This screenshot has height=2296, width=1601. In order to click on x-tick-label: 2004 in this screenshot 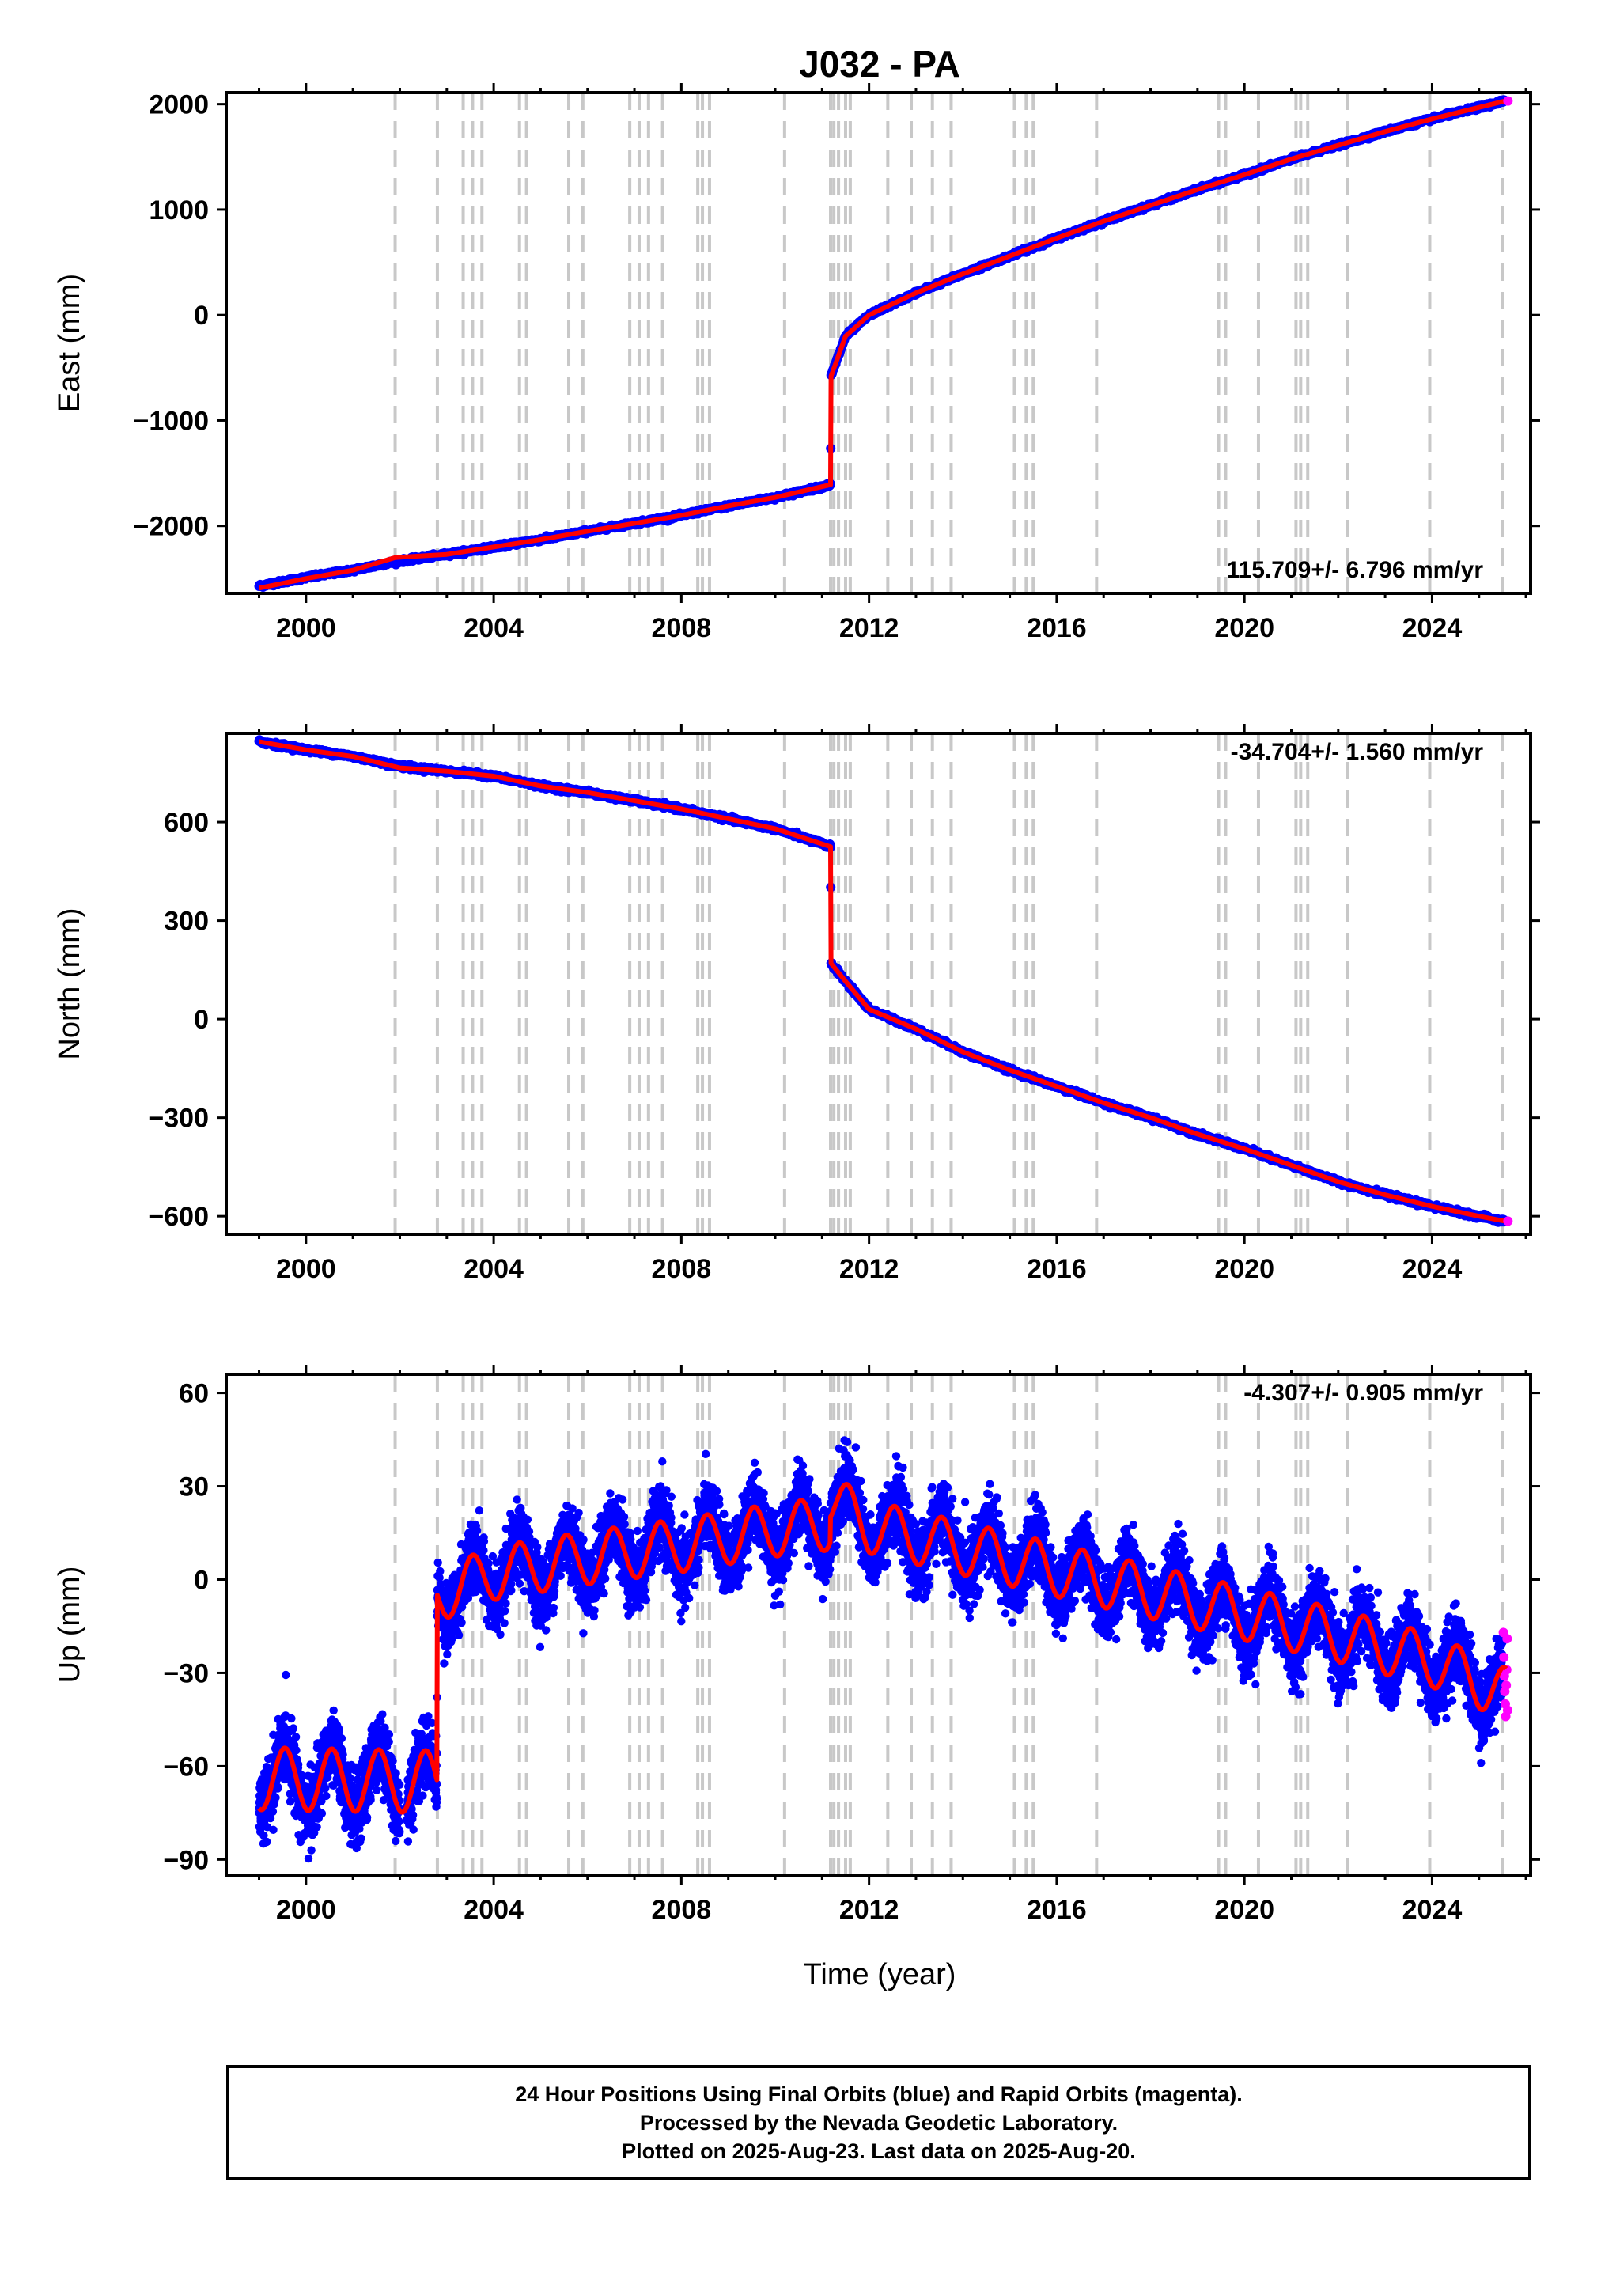, I will do `click(494, 628)`.